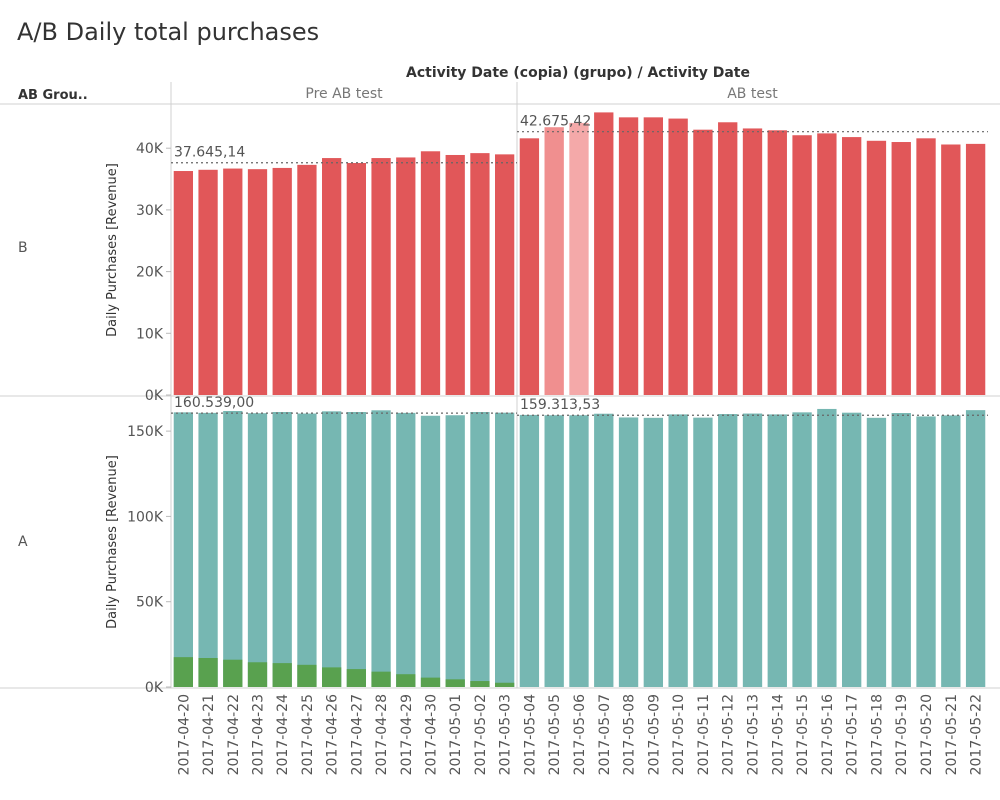 This screenshot has width=1000, height=800. I want to click on x-tick-label: 2017-04-29, so click(407, 734).